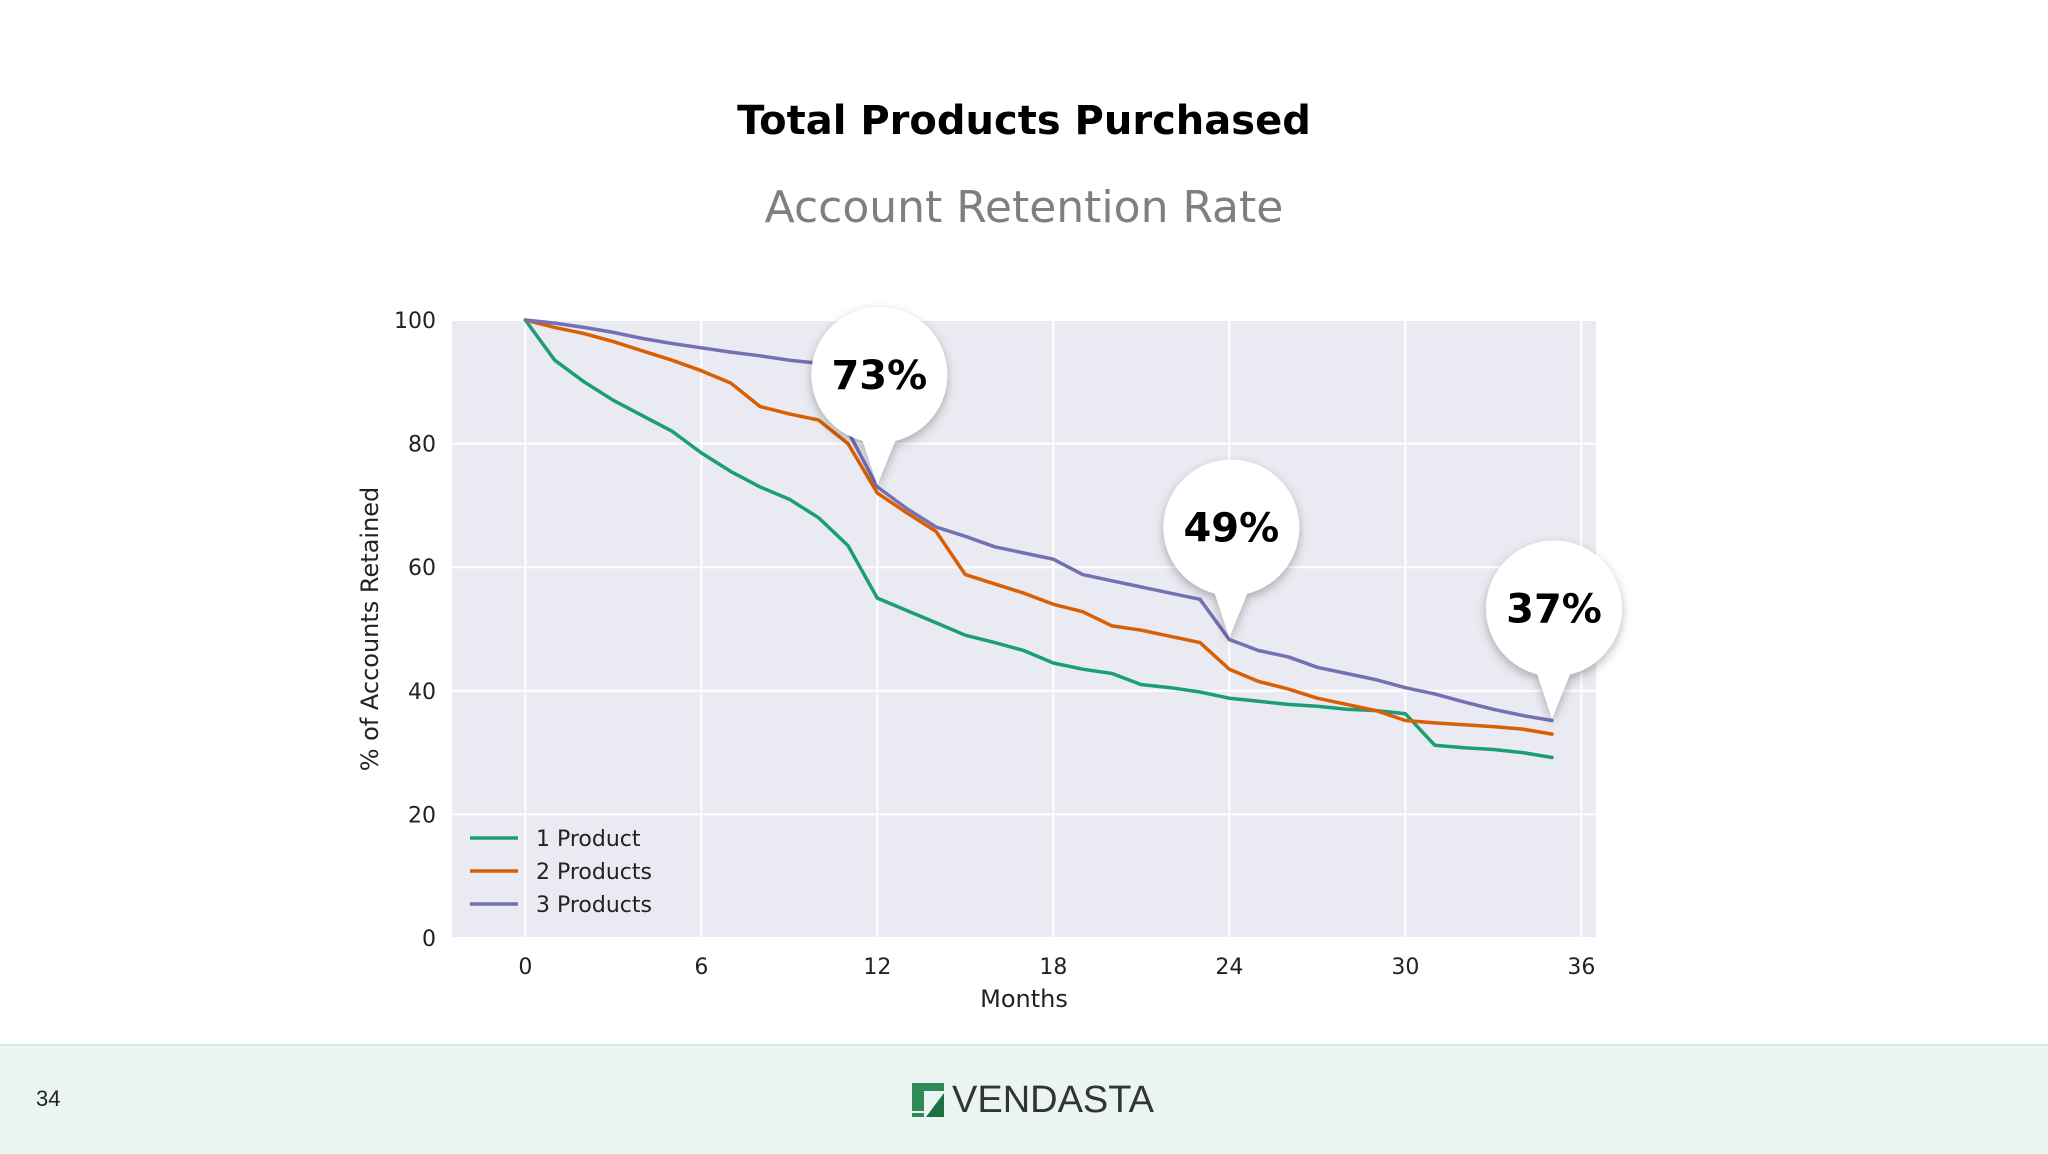  I want to click on annotation-label: 49%, so click(1231, 529).